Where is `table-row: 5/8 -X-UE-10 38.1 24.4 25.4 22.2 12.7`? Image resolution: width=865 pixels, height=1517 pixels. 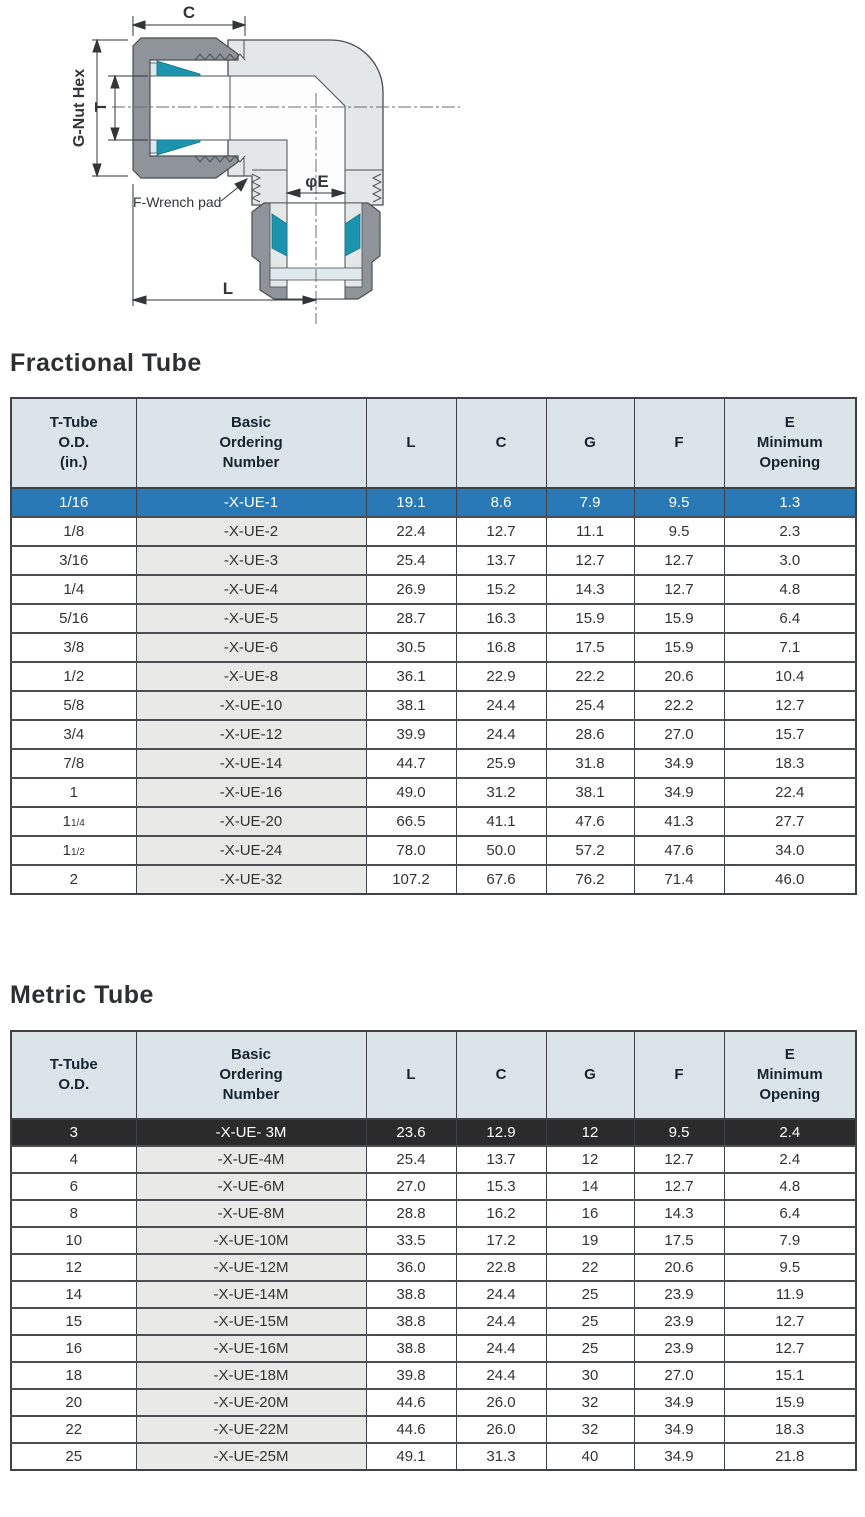
table-row: 5/8 -X-UE-10 38.1 24.4 25.4 22.2 12.7 is located at coordinates (433, 705).